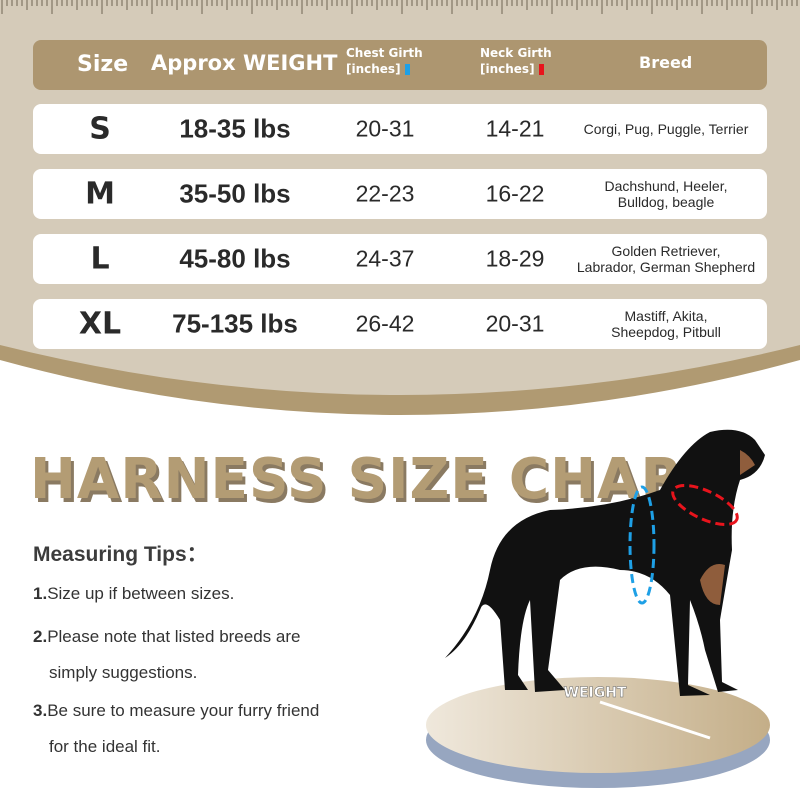 The width and height of the screenshot is (800, 800). I want to click on breed-cell: Dachshund, Heeler, Bulldog, beagle, so click(666, 194).